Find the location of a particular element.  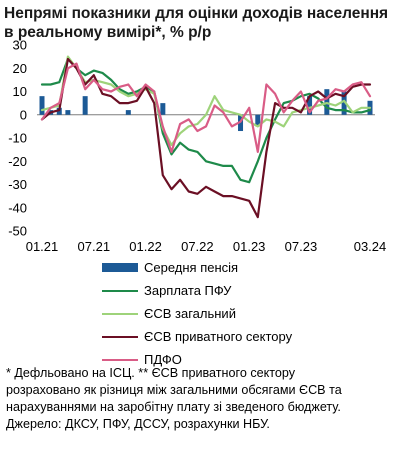

y-tick-label: -30 is located at coordinates (17, 184).